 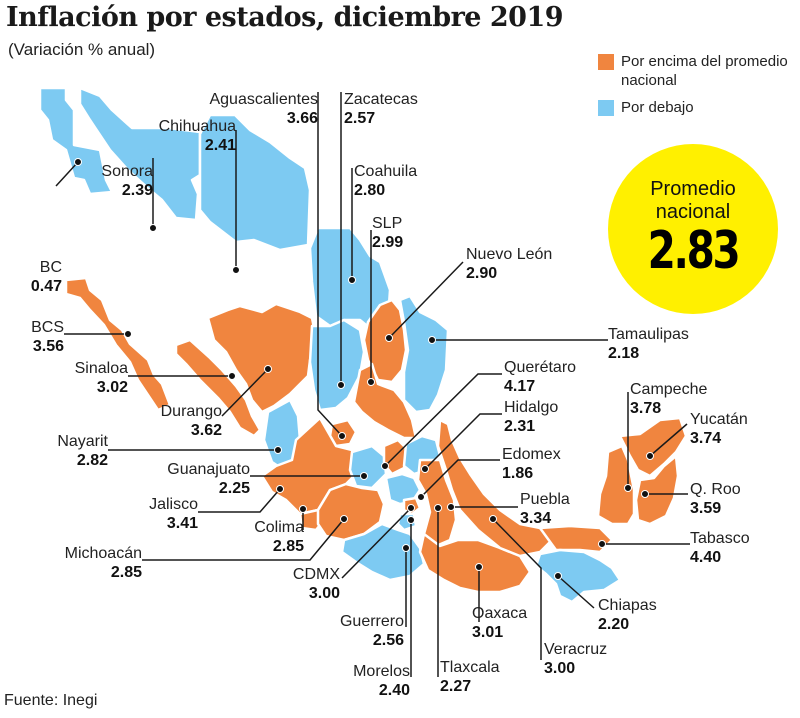 I want to click on state-marker-michoacan, so click(x=344, y=519).